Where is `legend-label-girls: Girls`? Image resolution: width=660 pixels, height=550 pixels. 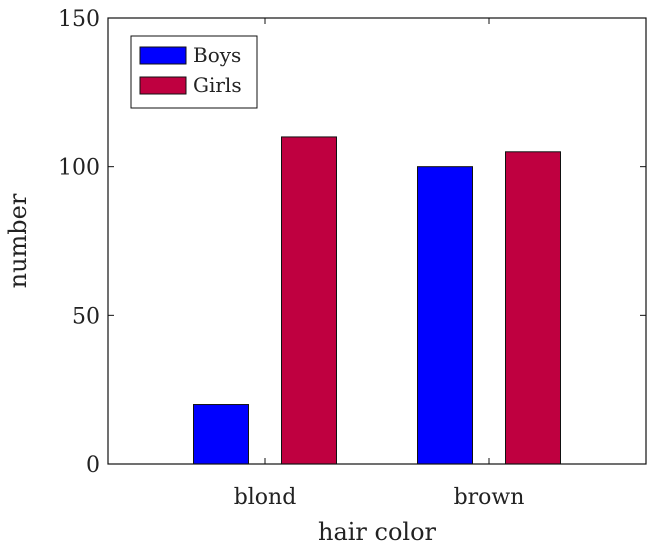 legend-label-girls: Girls is located at coordinates (217, 85).